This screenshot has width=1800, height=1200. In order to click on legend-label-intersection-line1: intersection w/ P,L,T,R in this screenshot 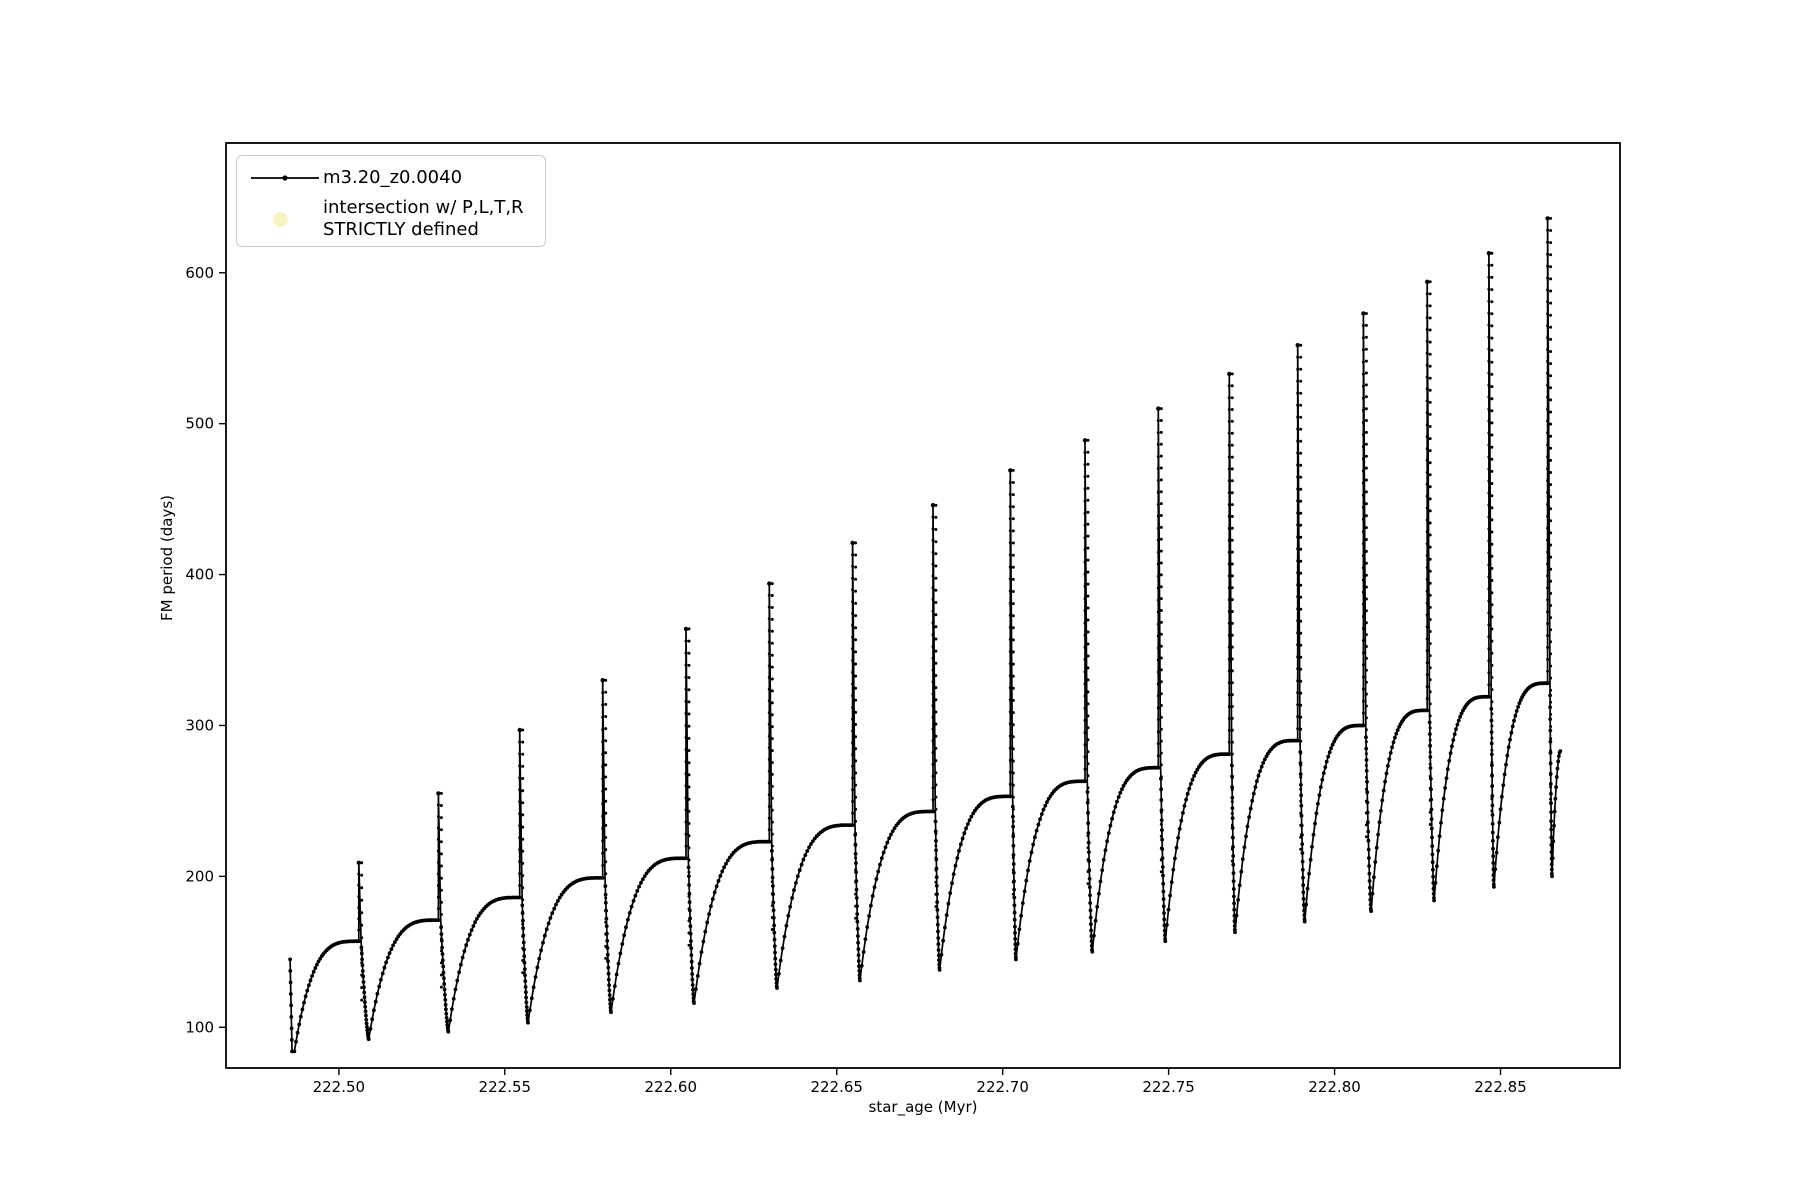, I will do `click(423, 207)`.